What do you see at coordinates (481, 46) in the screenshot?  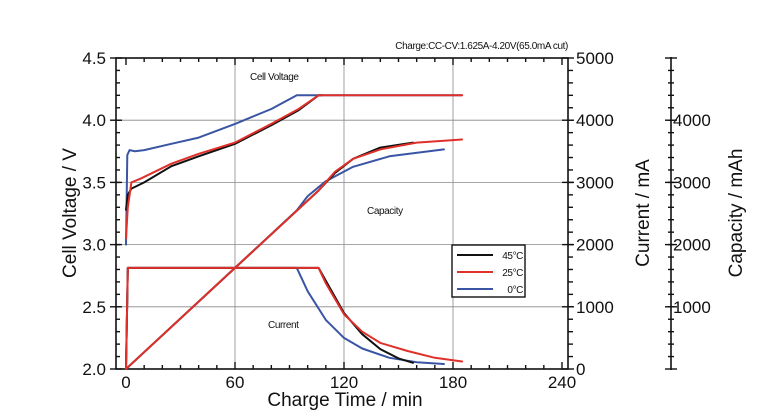 I see `chart-subtitle: Charge:CC-CV:1.625A-4.20V(65.0mA cut)` at bounding box center [481, 46].